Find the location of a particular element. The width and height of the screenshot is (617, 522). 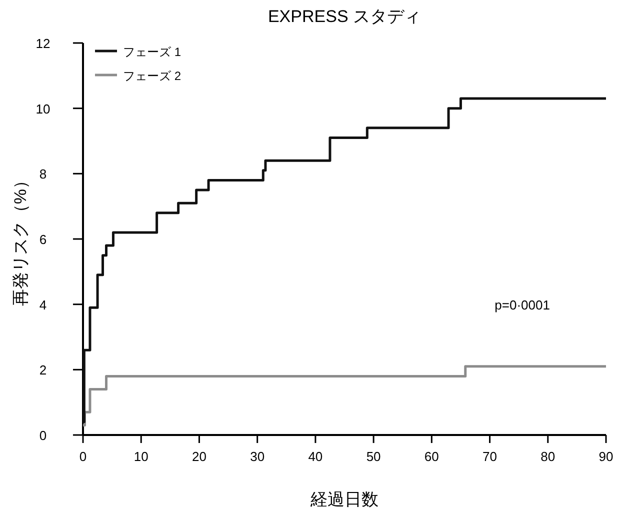

x-tick-label: 50 is located at coordinates (373, 456).